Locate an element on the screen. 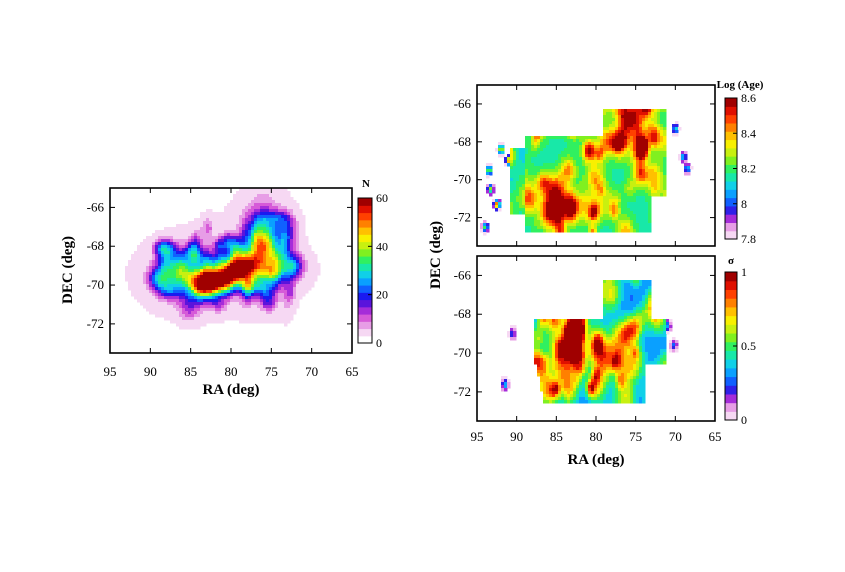  ytick-label: -66 is located at coordinates (96, 206).